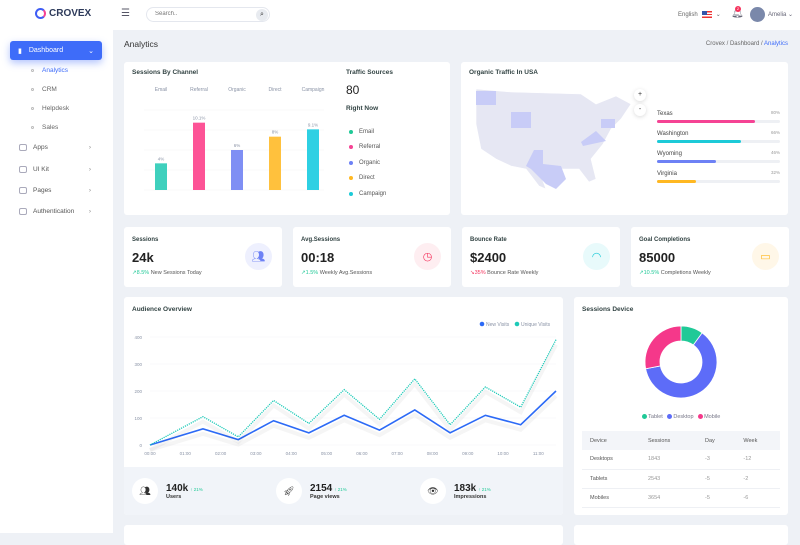 This screenshot has width=800, height=545. I want to click on eye-icon: 👁︎, so click(433, 491).